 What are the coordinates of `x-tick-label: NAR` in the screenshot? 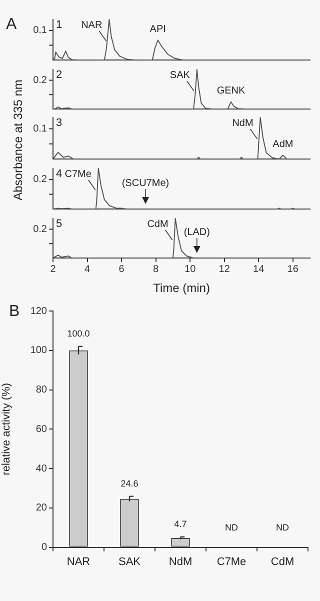 It's located at (78, 562).